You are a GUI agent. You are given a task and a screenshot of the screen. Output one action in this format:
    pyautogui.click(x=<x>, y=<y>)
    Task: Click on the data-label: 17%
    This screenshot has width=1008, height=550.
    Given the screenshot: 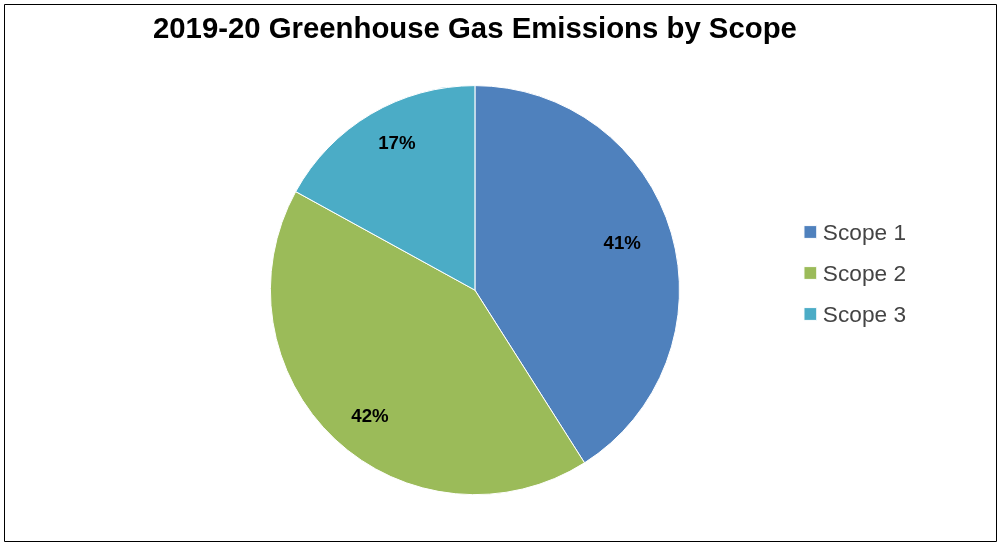 What is the action you would take?
    pyautogui.click(x=397, y=143)
    